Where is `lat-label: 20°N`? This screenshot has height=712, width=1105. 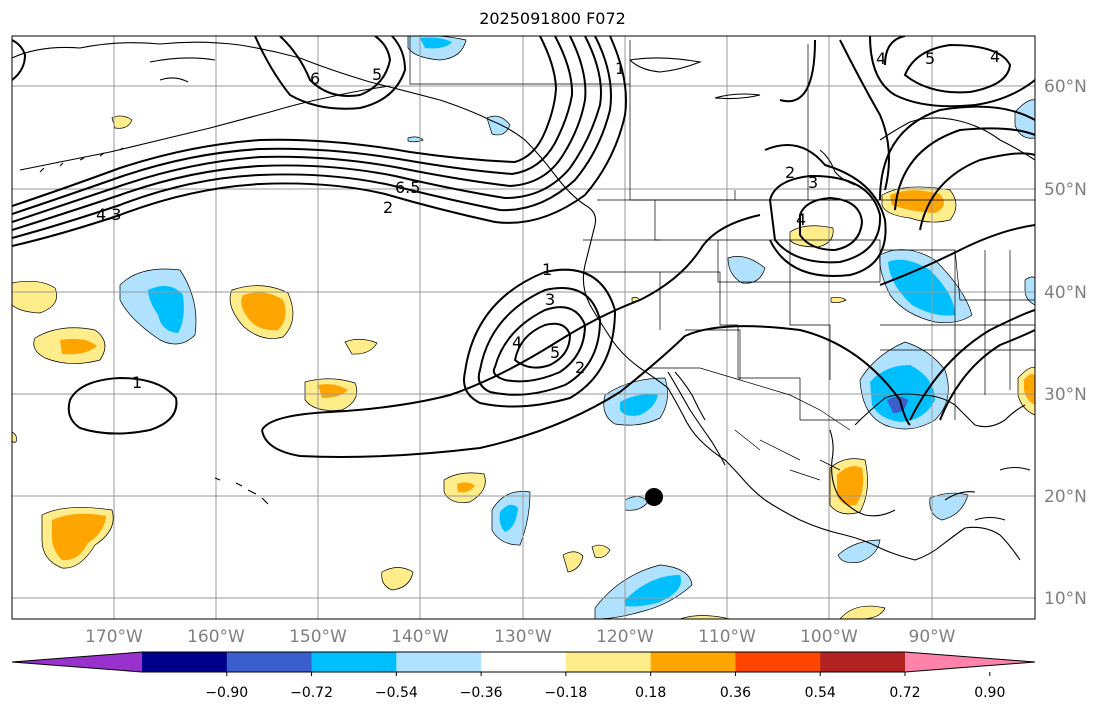
lat-label: 20°N is located at coordinates (1065, 497).